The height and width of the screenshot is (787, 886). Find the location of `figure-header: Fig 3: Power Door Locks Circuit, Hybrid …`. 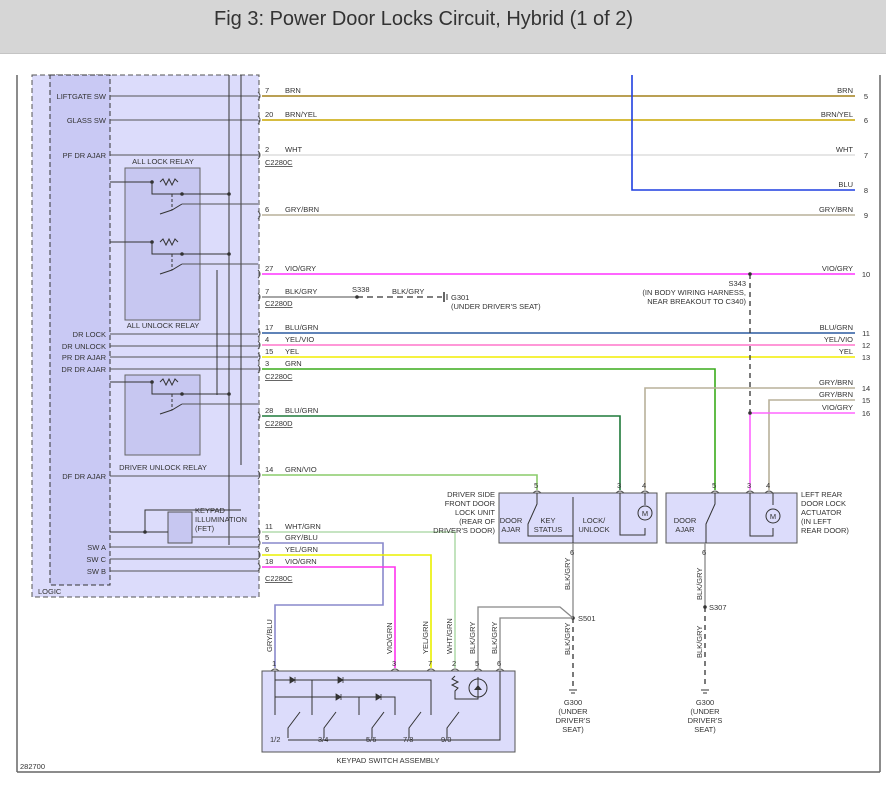

figure-header: Fig 3: Power Door Locks Circuit, Hybrid … is located at coordinates (443, 27).